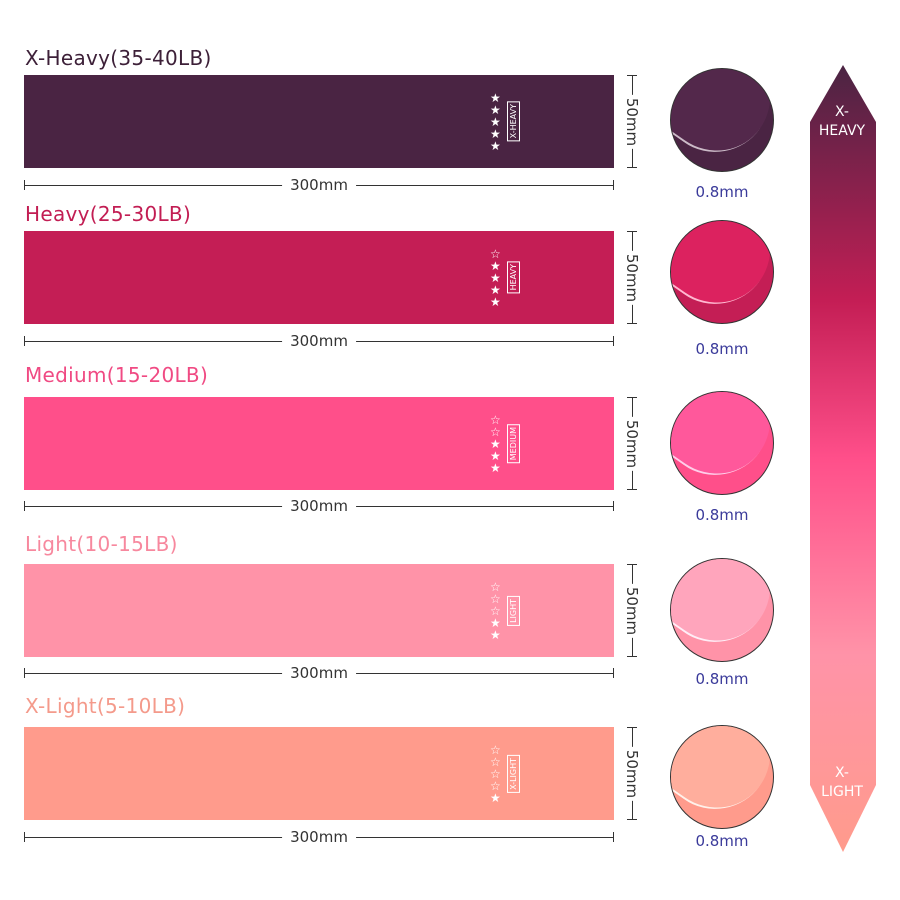 This screenshot has height=900, width=900. What do you see at coordinates (319, 121) in the screenshot?
I see `band-swatch: ★ ★ ★ ★ ★ X-HEAVY` at bounding box center [319, 121].